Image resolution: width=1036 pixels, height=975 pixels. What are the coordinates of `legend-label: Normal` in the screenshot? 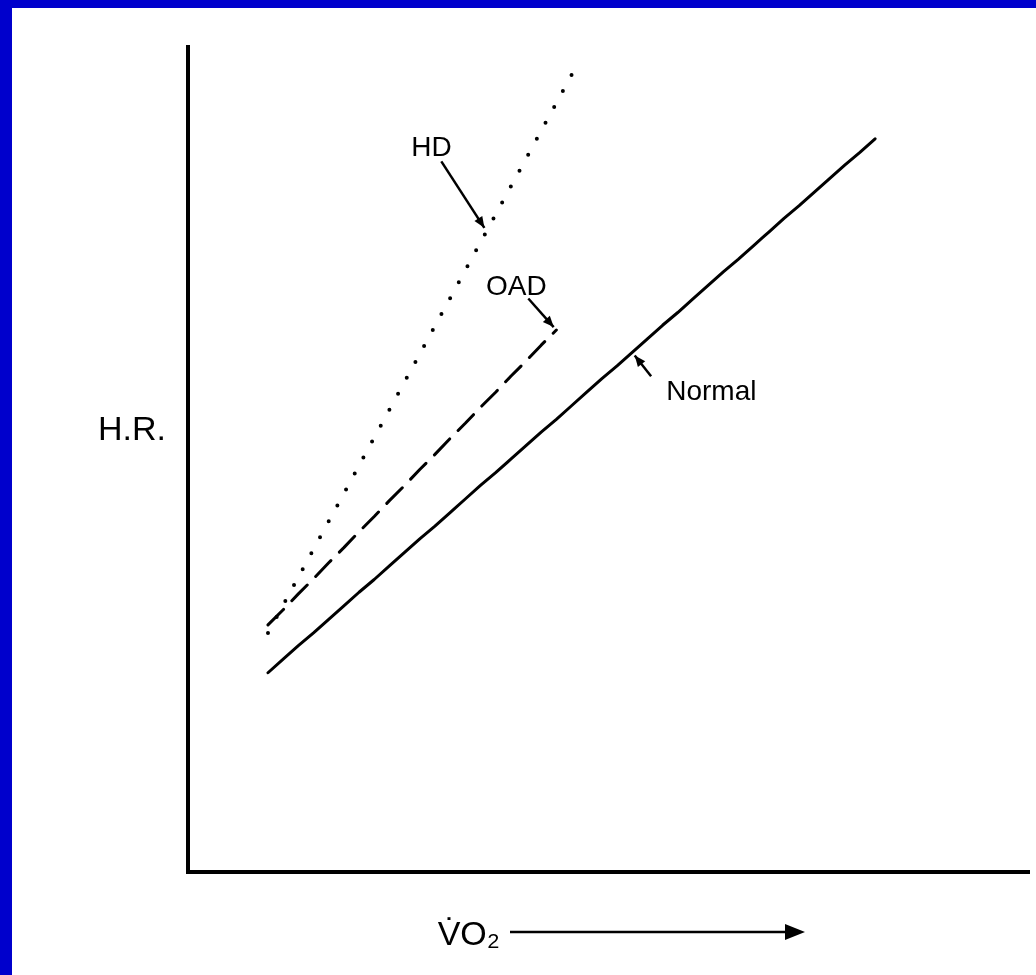 It's located at (711, 391).